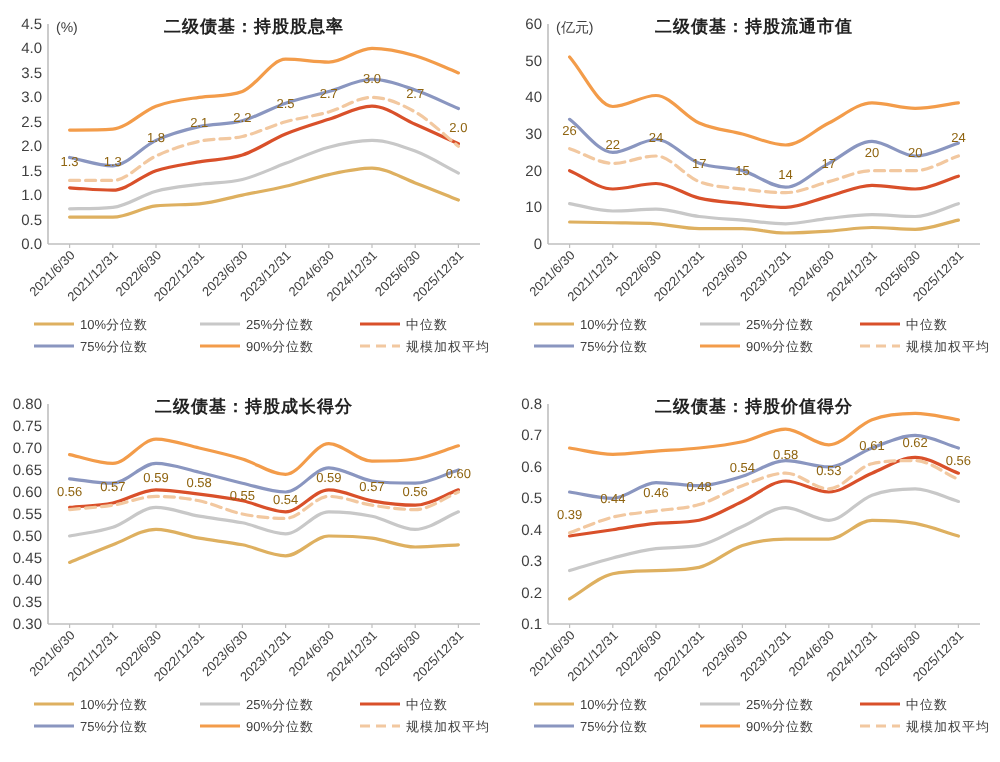  I want to click on chart-title: 二级债基：持股价值得分, so click(755, 406).